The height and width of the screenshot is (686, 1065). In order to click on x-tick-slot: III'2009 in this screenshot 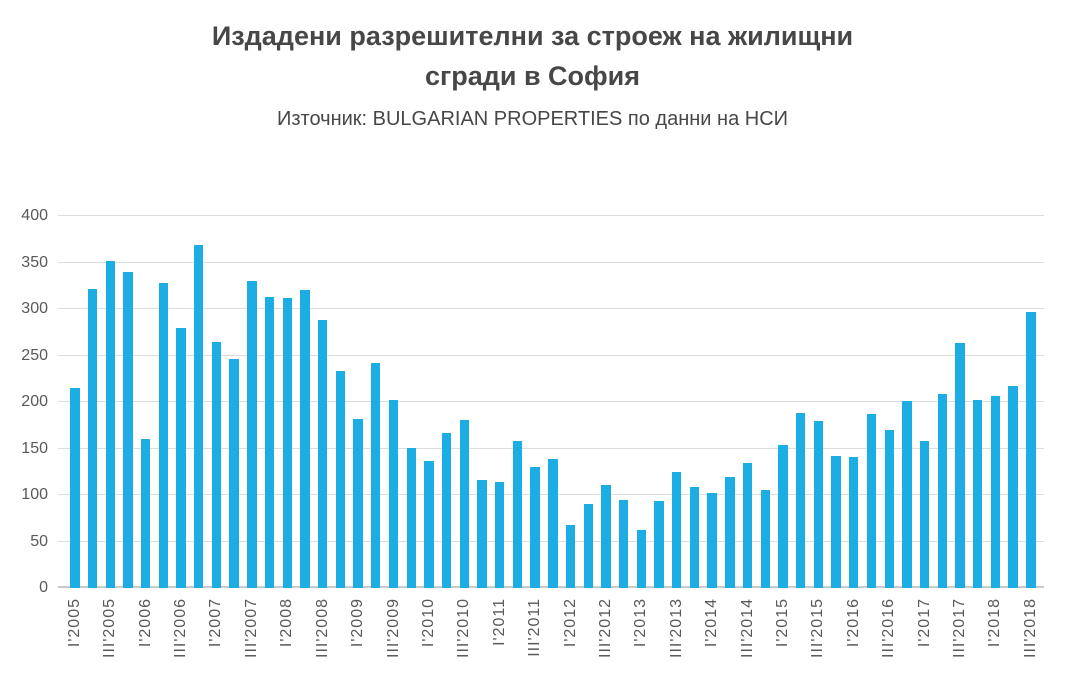, I will do `click(394, 628)`.